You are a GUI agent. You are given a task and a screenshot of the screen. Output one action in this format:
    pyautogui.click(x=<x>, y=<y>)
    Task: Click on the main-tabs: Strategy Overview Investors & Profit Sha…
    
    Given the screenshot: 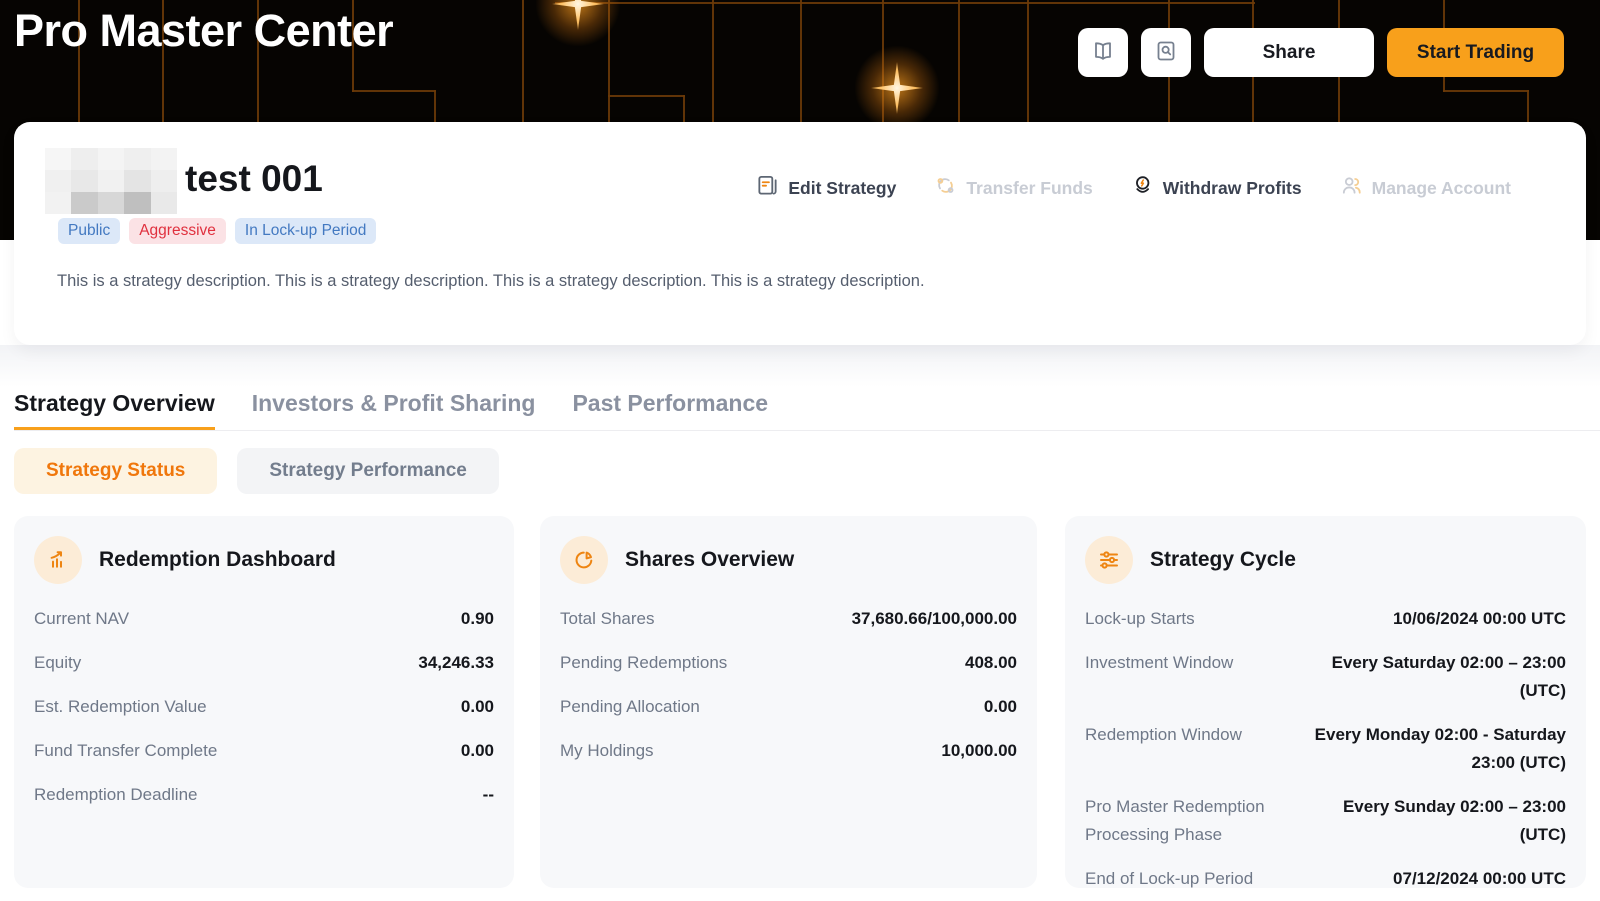 What is the action you would take?
    pyautogui.click(x=807, y=404)
    